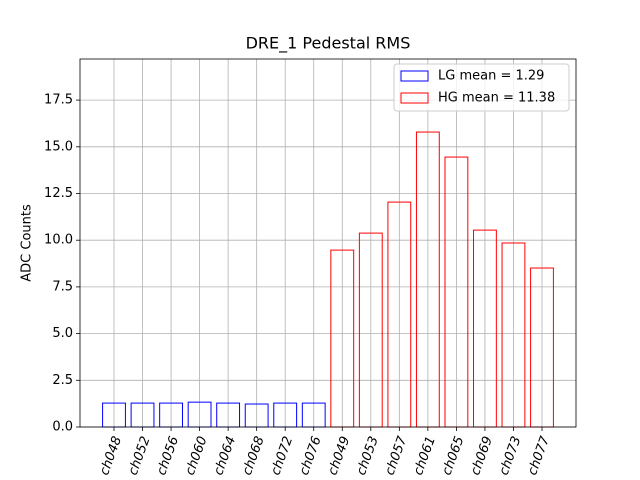 The image size is (640, 480). Describe the element at coordinates (62, 333) in the screenshot. I see `y-tick-label: 5.0` at that location.